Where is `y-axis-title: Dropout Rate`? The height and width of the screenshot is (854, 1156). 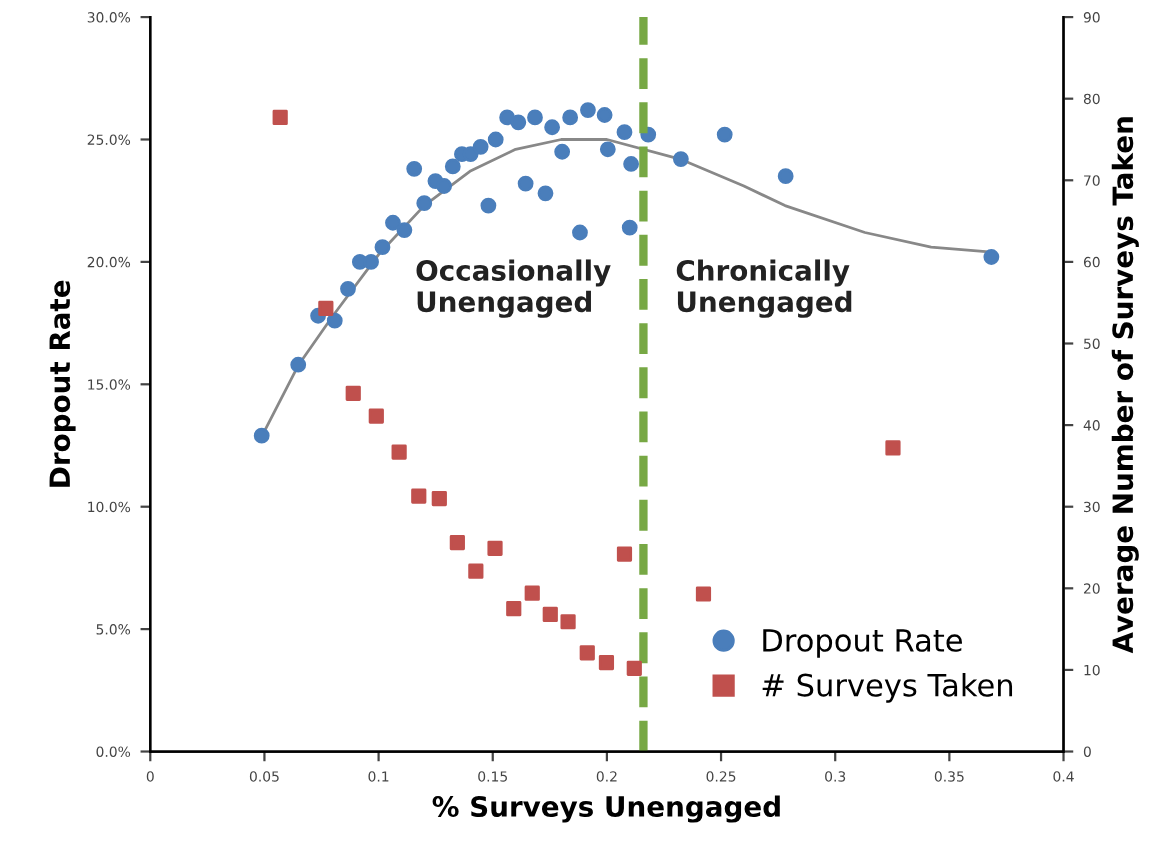
y-axis-title: Dropout Rate is located at coordinates (62, 383).